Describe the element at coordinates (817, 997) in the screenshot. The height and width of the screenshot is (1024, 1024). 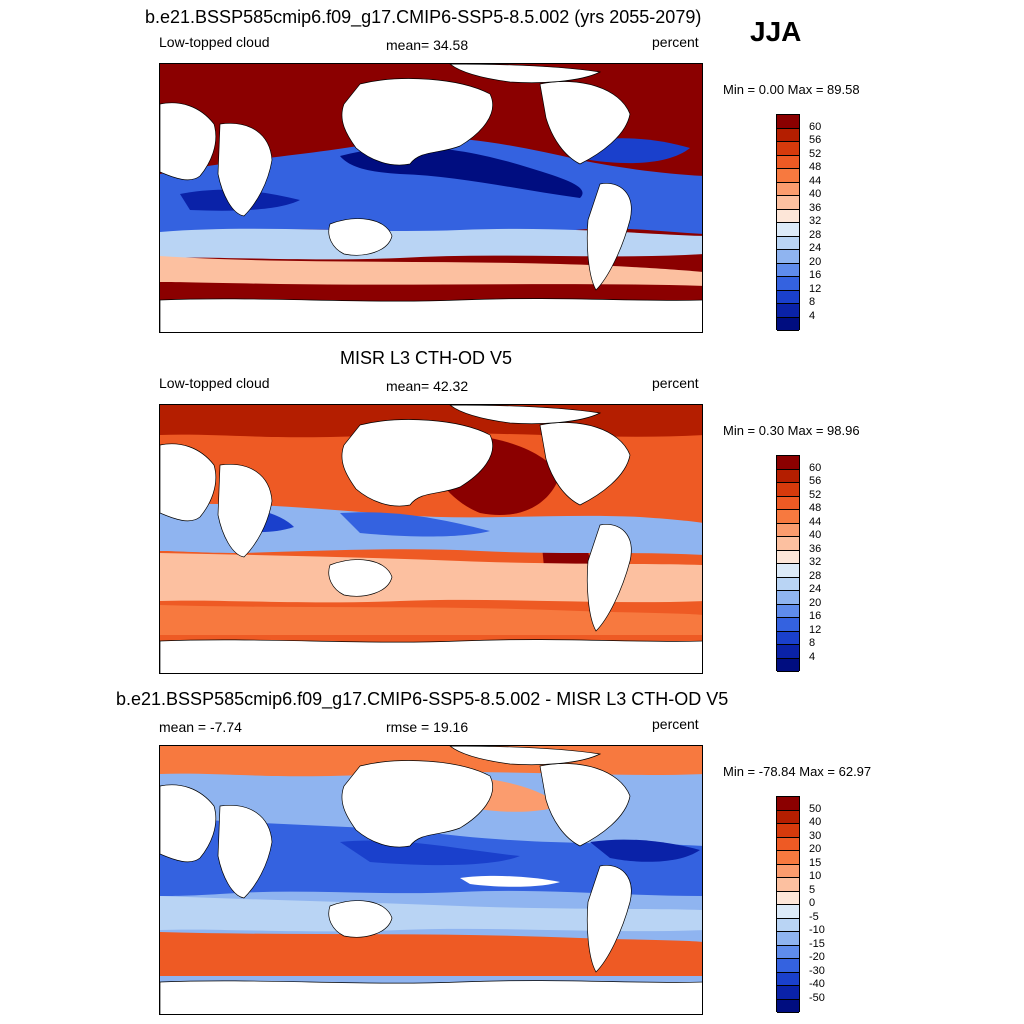
I see `colorbar-tick-label: -50` at that location.